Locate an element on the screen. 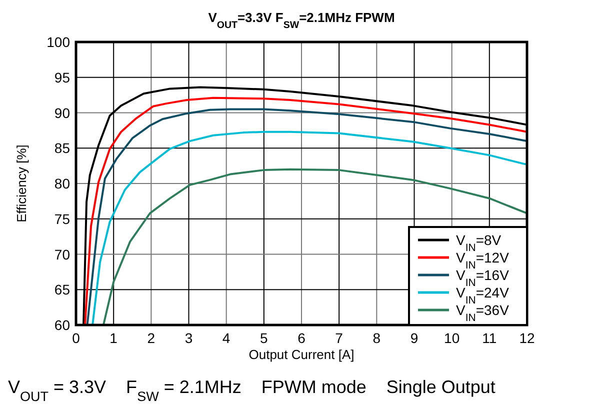 This screenshot has height=408, width=602. x-tick-label: 1 is located at coordinates (114, 338).